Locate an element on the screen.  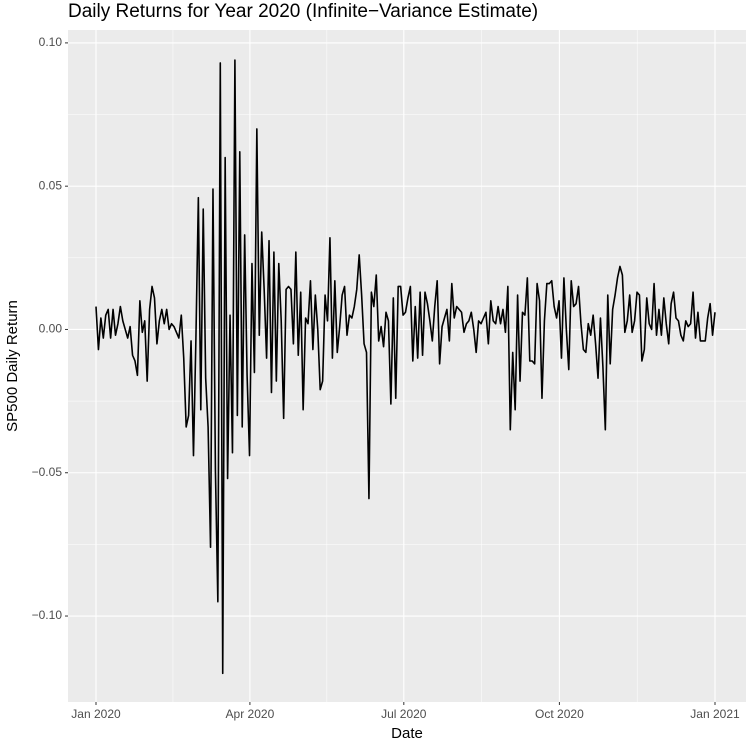
x-tick-label: Oct 2020 is located at coordinates (559, 714).